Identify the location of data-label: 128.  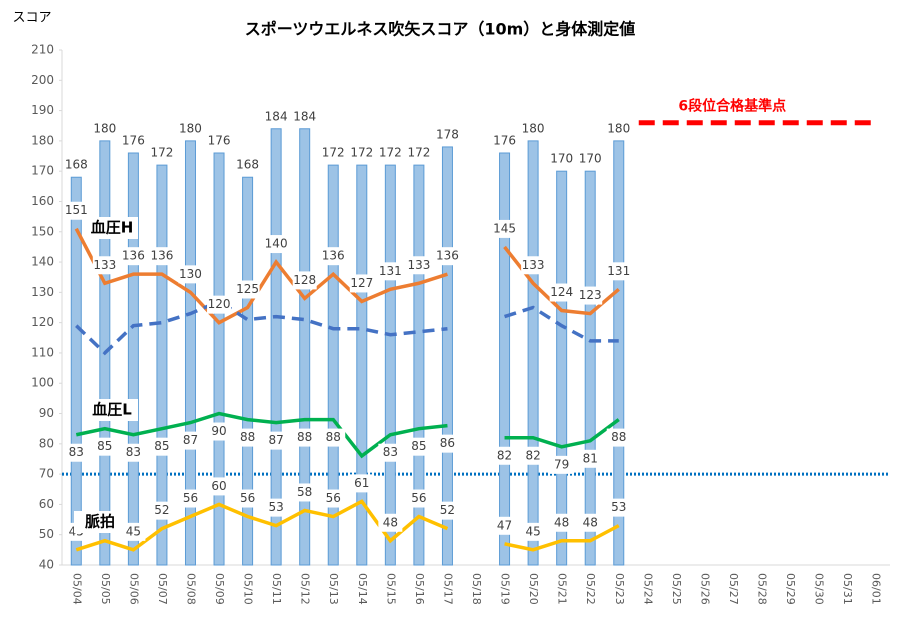
(304, 280).